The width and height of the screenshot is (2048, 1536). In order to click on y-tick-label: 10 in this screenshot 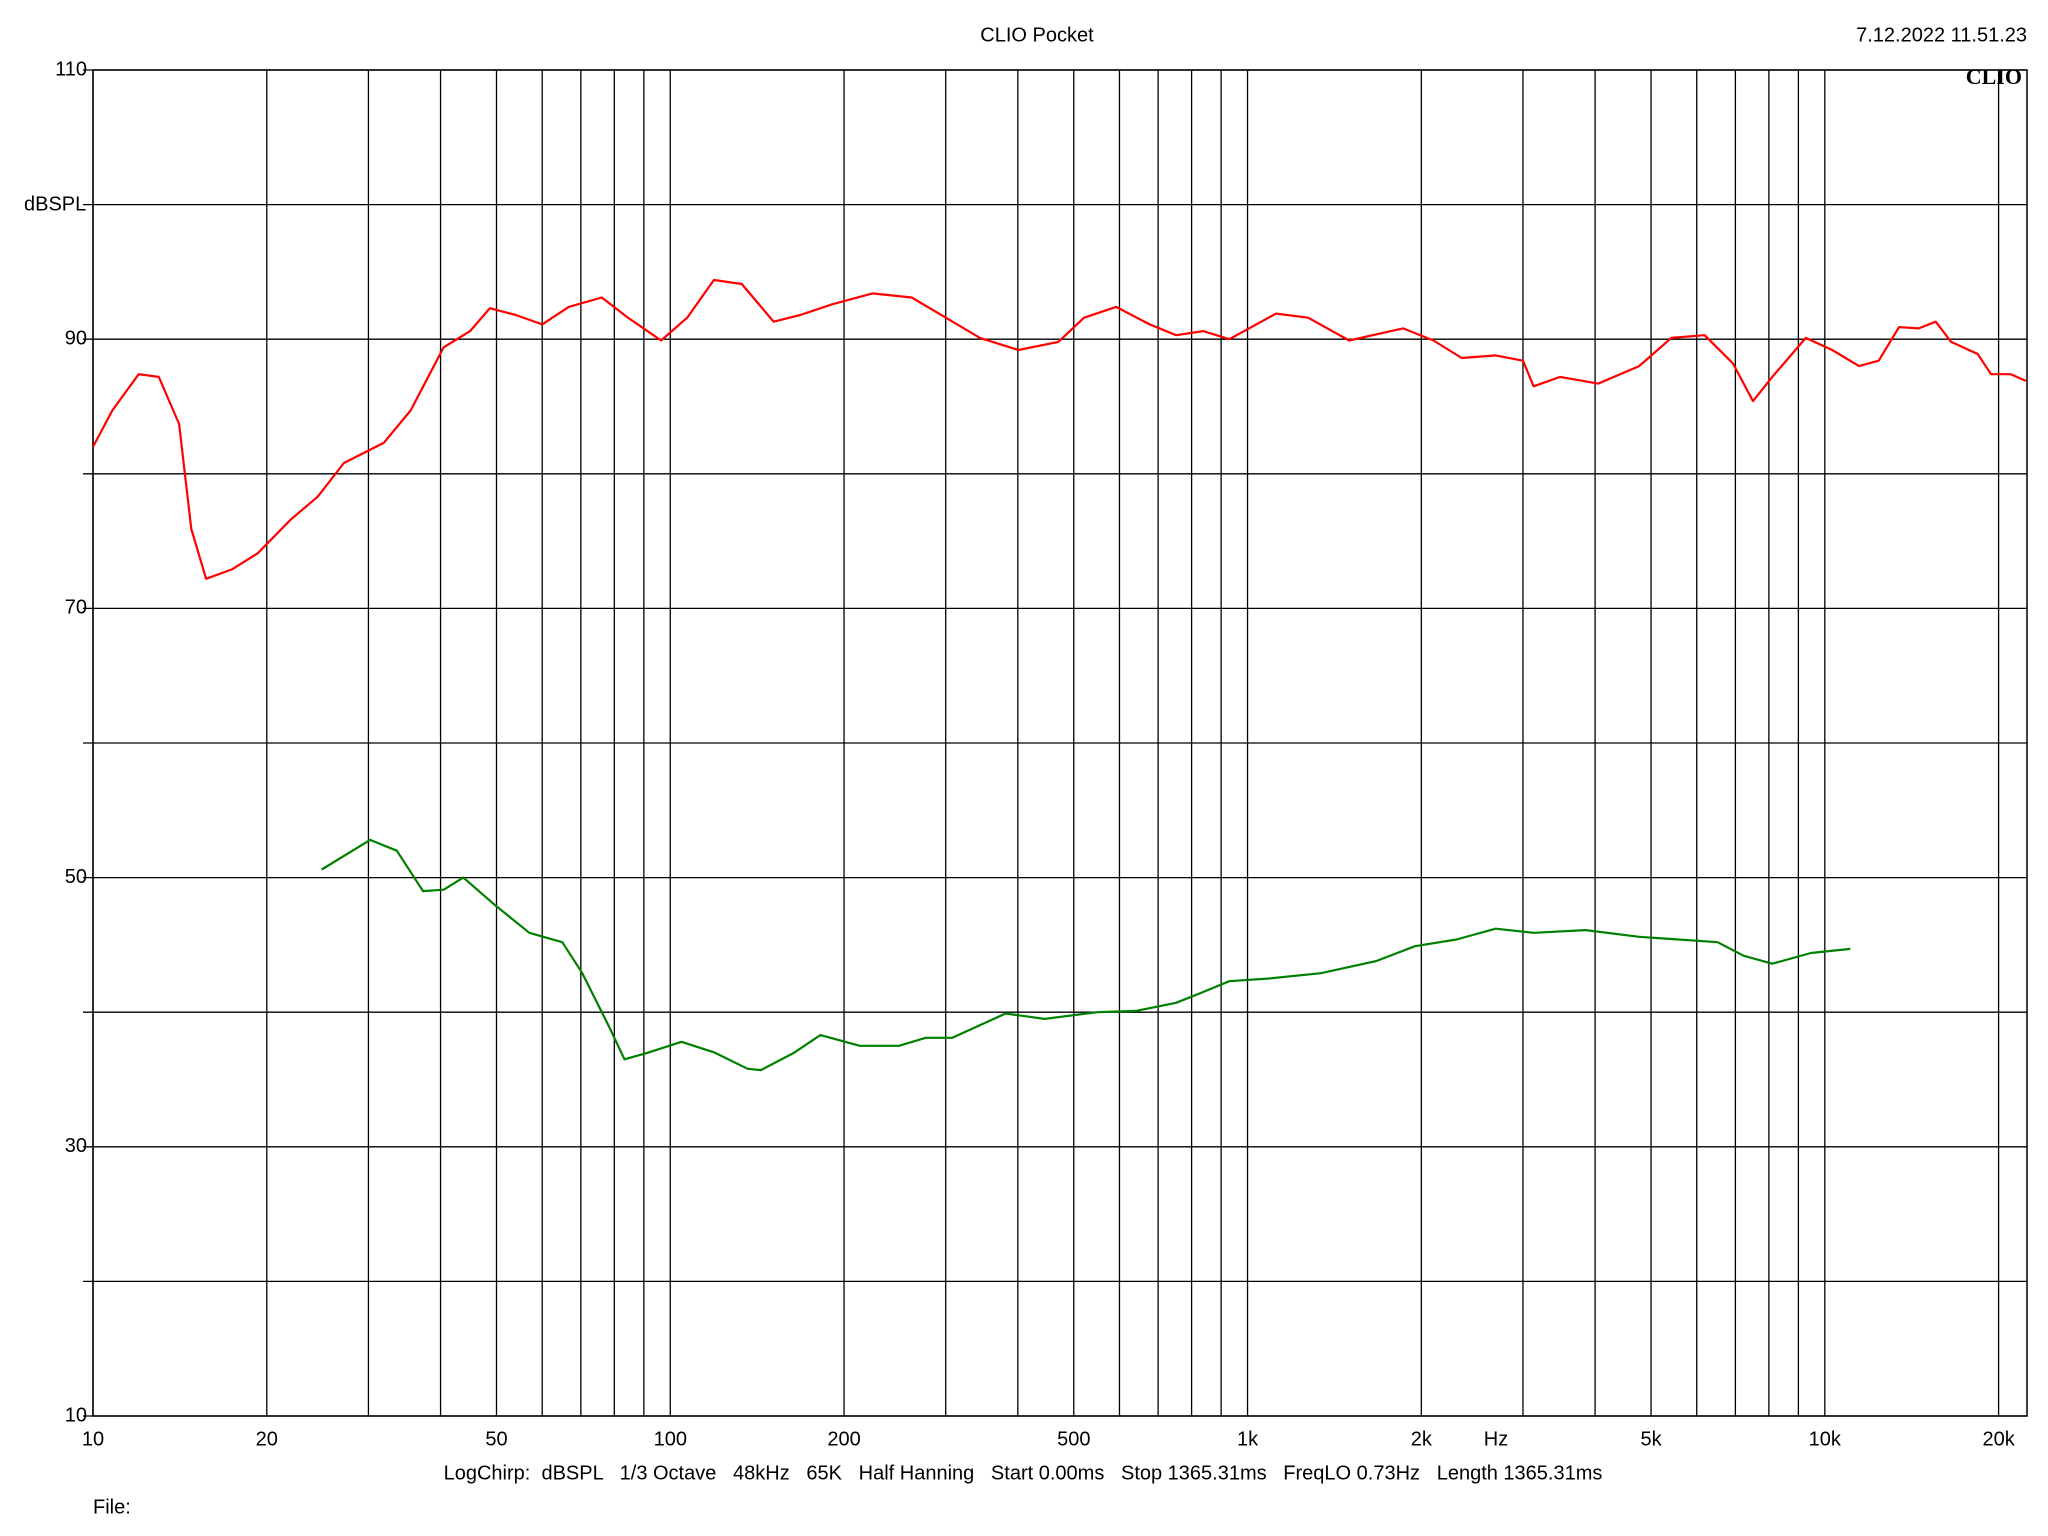, I will do `click(76, 1415)`.